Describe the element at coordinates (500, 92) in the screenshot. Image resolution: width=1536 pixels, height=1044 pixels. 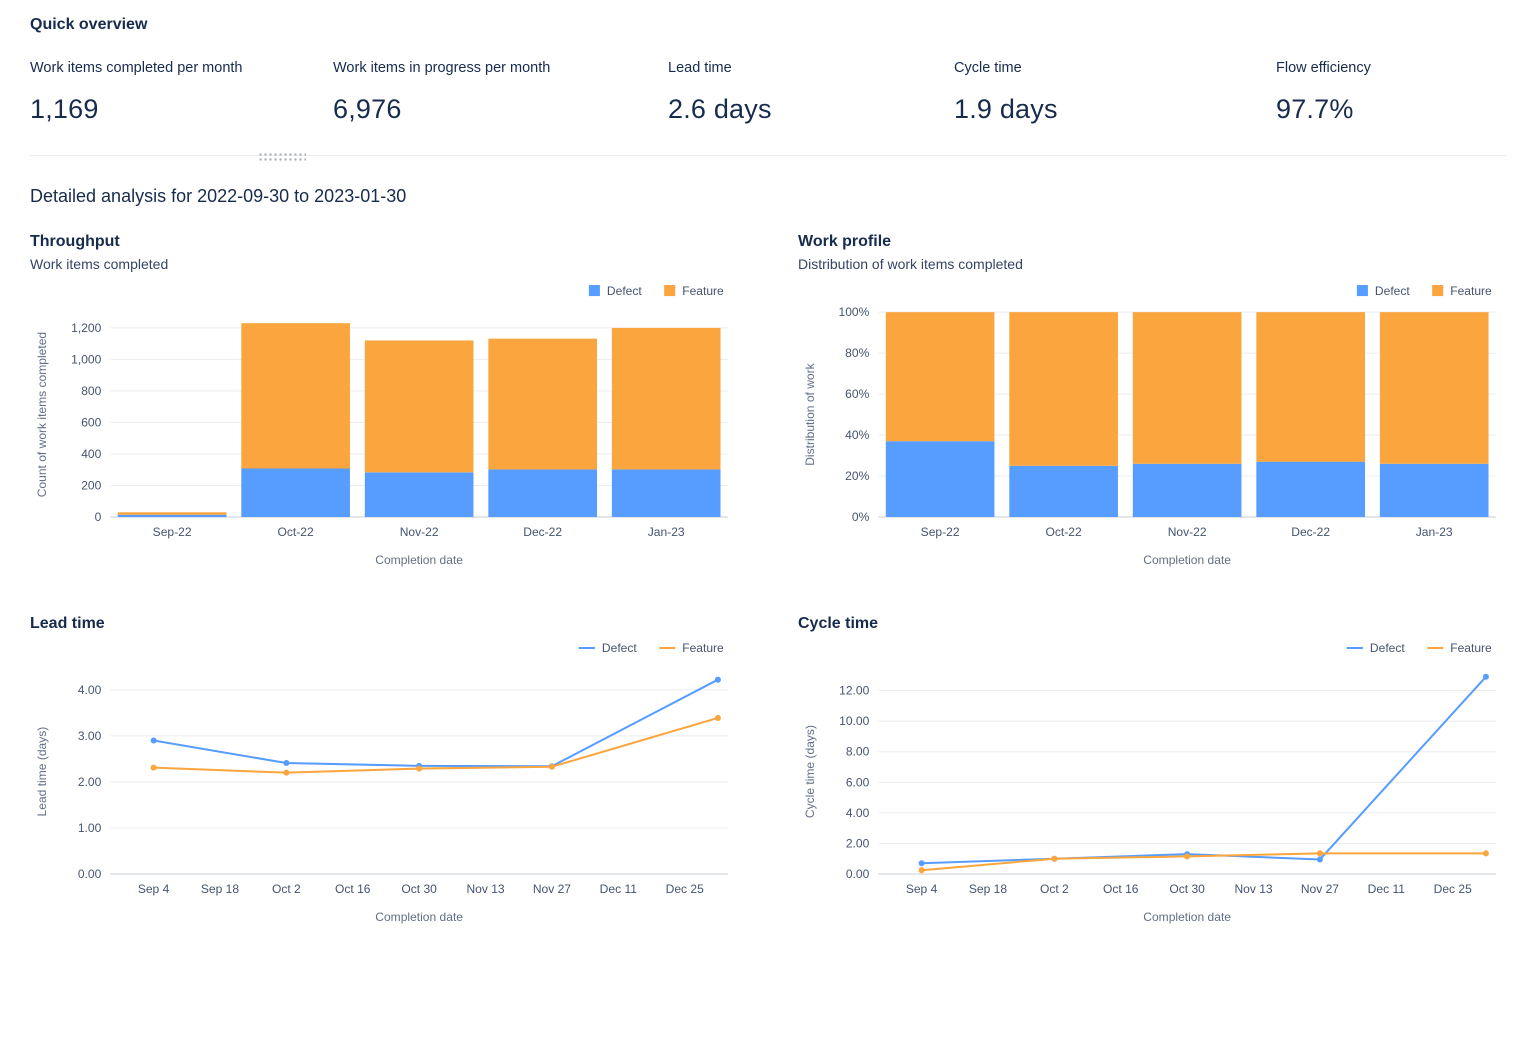
I see `metric-in-progress-per-month: Work items in progress per month 6,976` at that location.